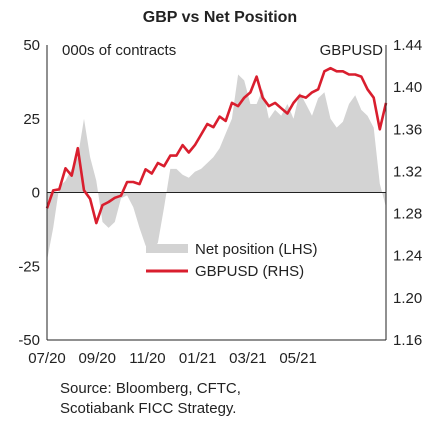 The width and height of the screenshot is (440, 423). Describe the element at coordinates (352, 50) in the screenshot. I see `right-axis-label: GBPUSD` at that location.